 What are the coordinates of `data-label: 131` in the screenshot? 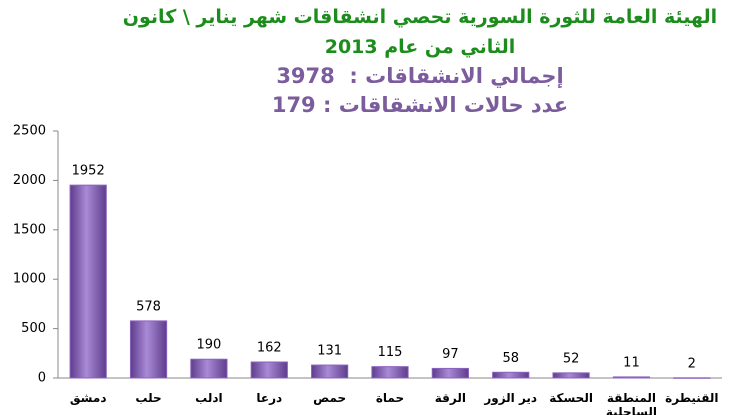 It's located at (329, 351).